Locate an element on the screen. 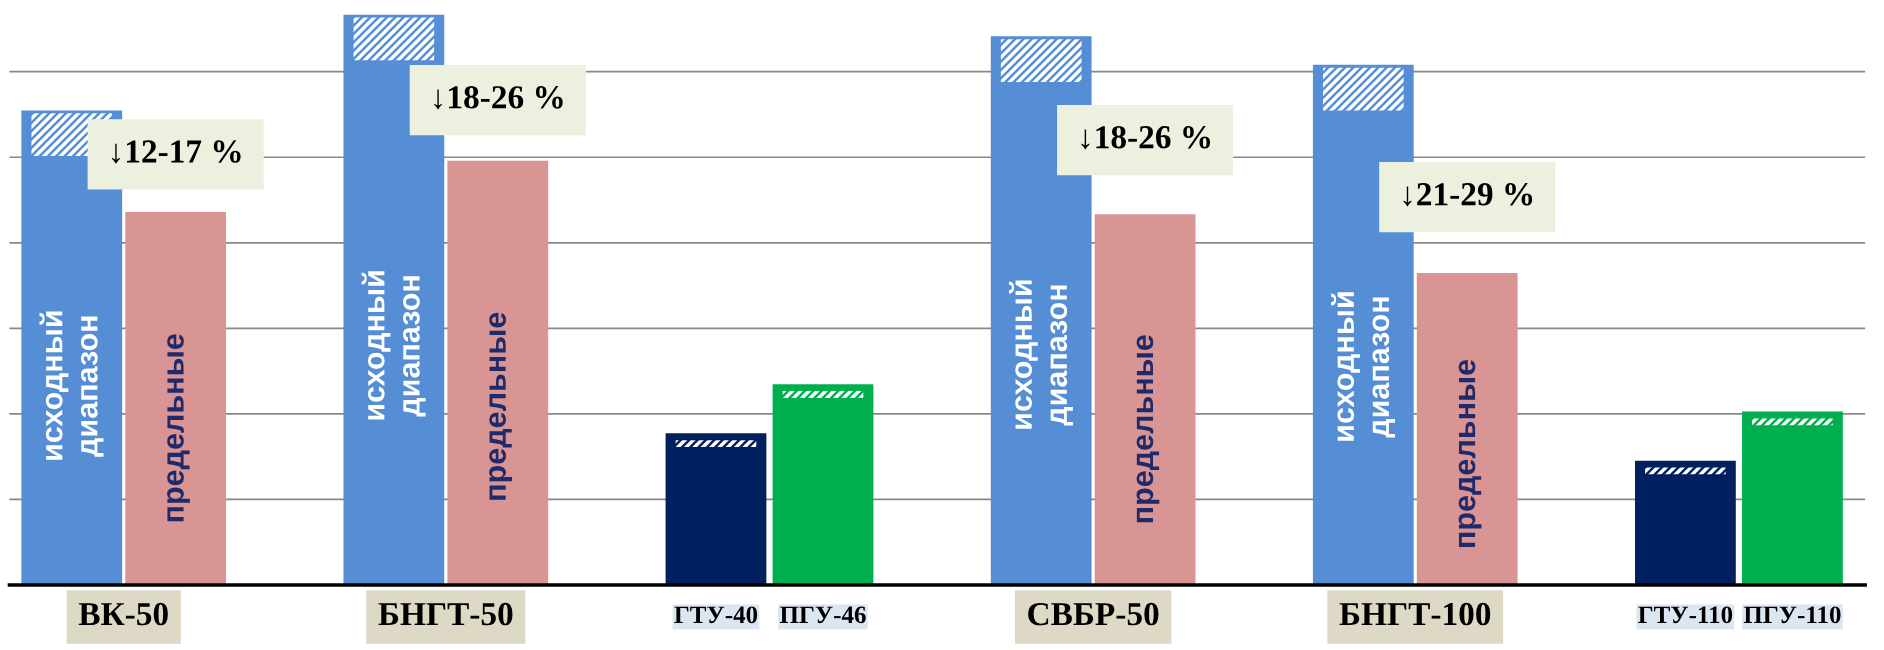  x-tick-label: СВБР-50 is located at coordinates (1093, 614).